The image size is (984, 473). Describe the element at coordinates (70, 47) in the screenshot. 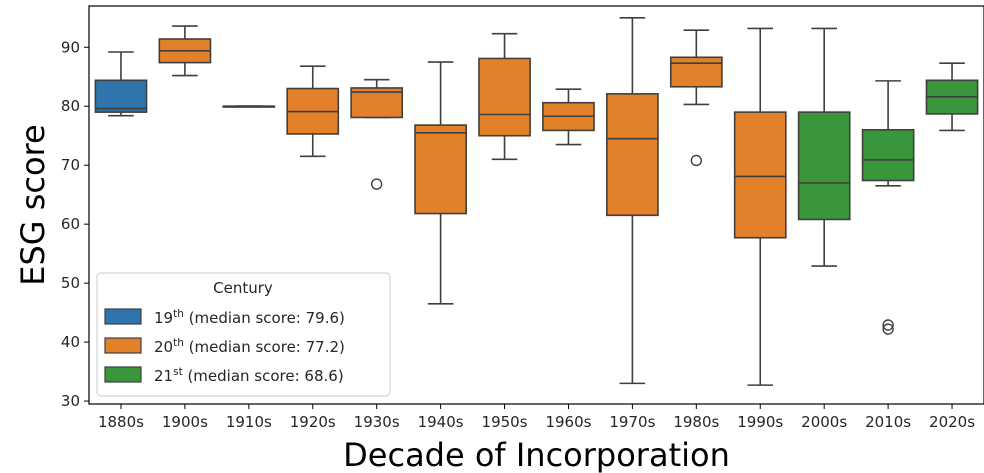

I see `y-tick-label: 90` at that location.